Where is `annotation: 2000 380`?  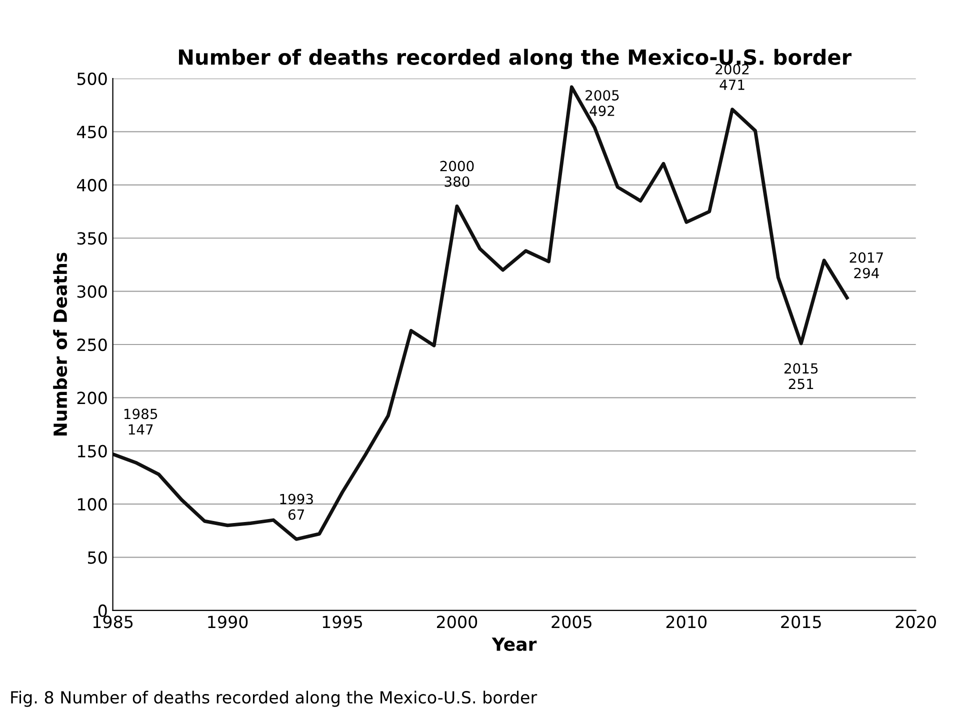 annotation: 2000 380 is located at coordinates (457, 173).